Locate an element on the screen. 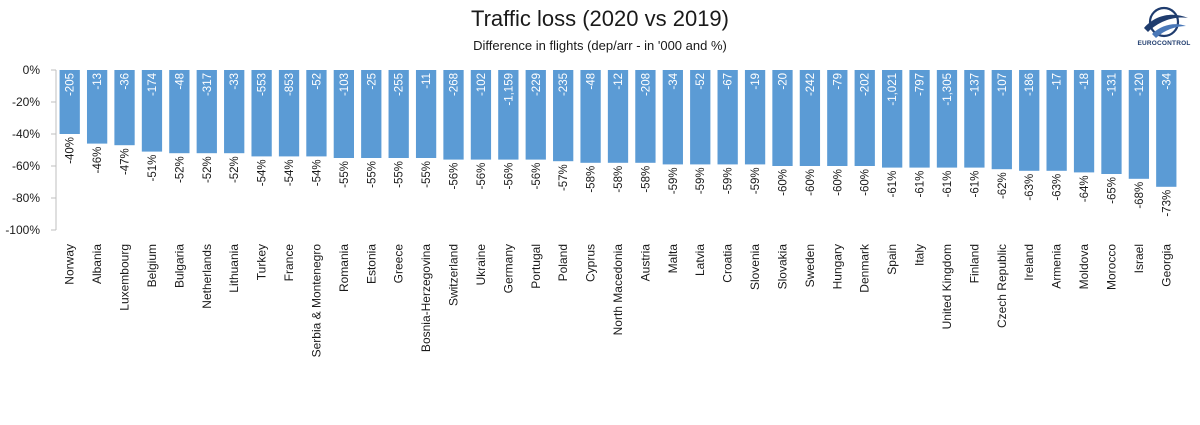  percent-label: -65% is located at coordinates (1112, 190).